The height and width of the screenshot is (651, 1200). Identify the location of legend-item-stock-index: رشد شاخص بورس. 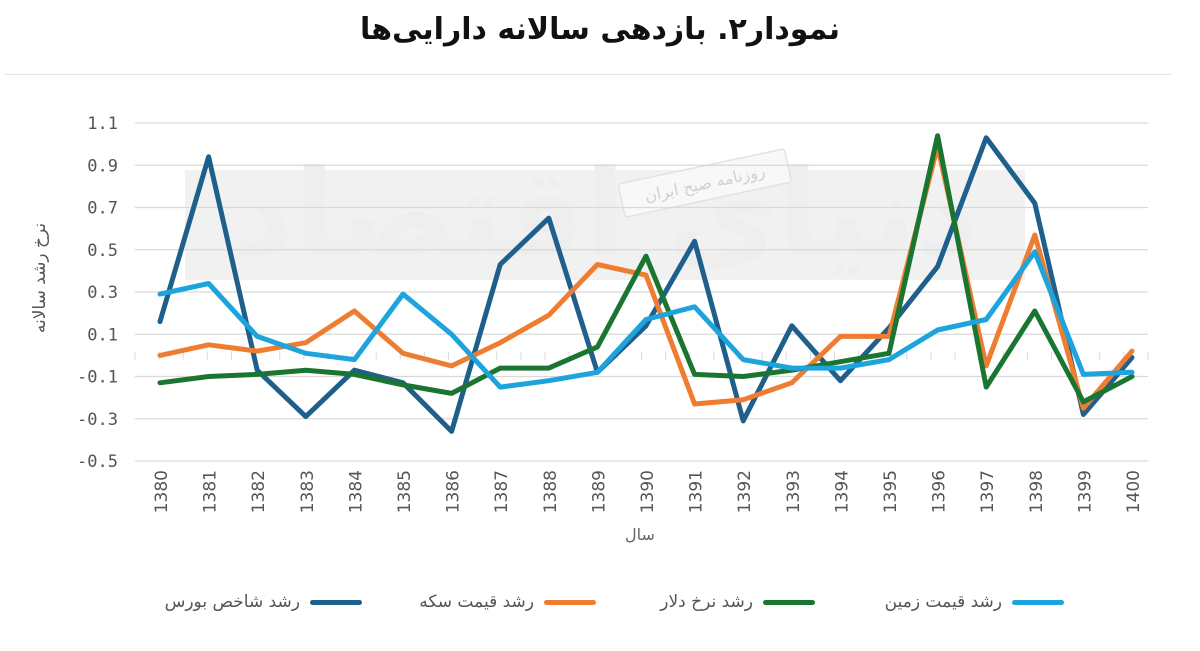
(263, 602).